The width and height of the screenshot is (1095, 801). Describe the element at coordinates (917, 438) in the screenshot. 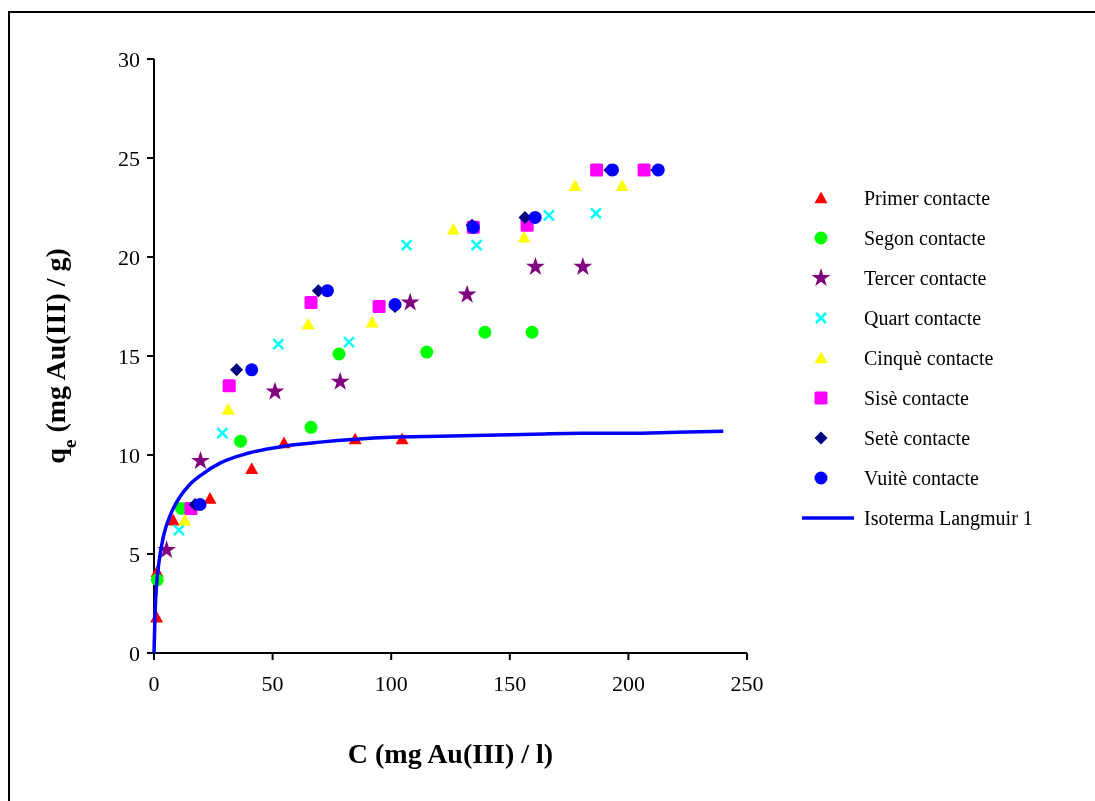

I see `legend-label: Setè contacte` at that location.